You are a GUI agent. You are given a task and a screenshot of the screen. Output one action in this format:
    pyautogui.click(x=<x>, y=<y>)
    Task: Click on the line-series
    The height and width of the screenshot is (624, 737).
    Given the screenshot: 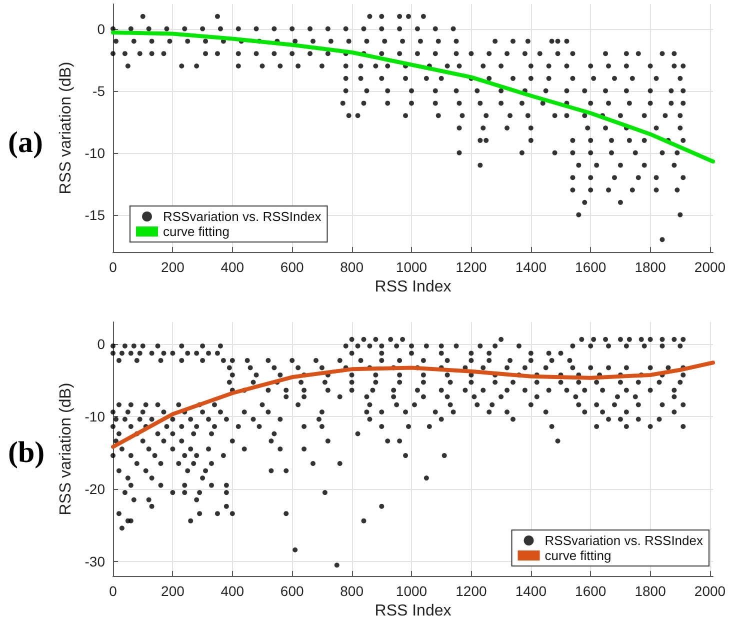 What is the action you would take?
    pyautogui.click(x=413, y=404)
    